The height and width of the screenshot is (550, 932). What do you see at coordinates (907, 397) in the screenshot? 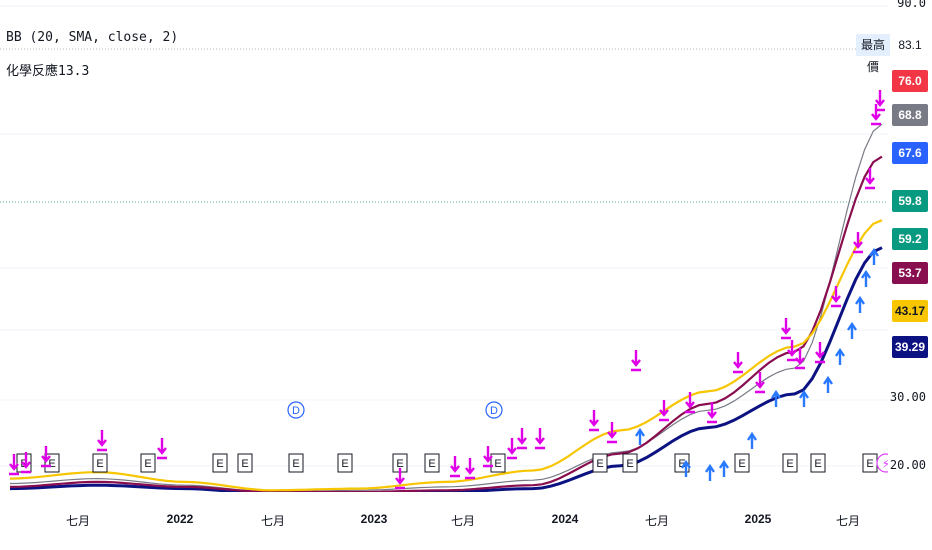
I see `y-tick-label: 30.00` at bounding box center [907, 397].